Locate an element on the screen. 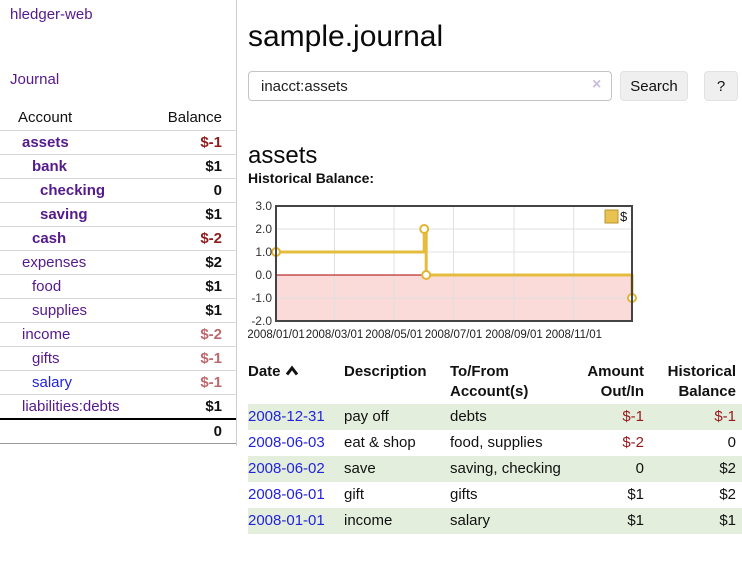 This screenshot has height=582, width=742. transaction-balance: $1 is located at coordinates (727, 520).